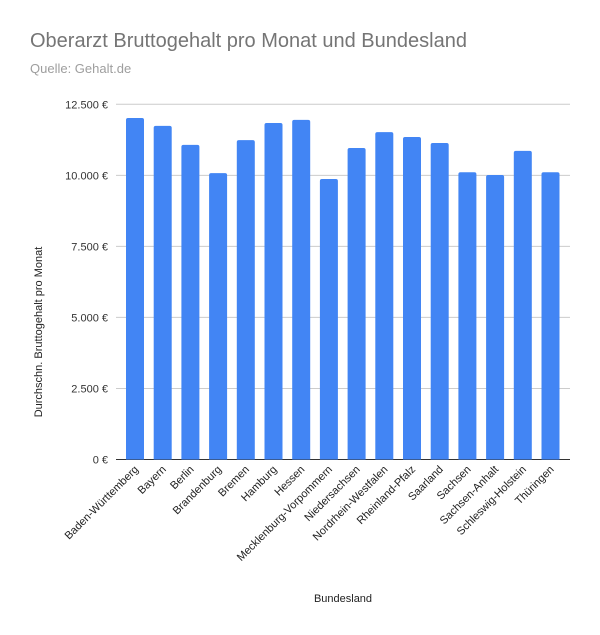 The height and width of the screenshot is (635, 600). What do you see at coordinates (89, 247) in the screenshot?
I see `y-tick-label: 7.500 €` at bounding box center [89, 247].